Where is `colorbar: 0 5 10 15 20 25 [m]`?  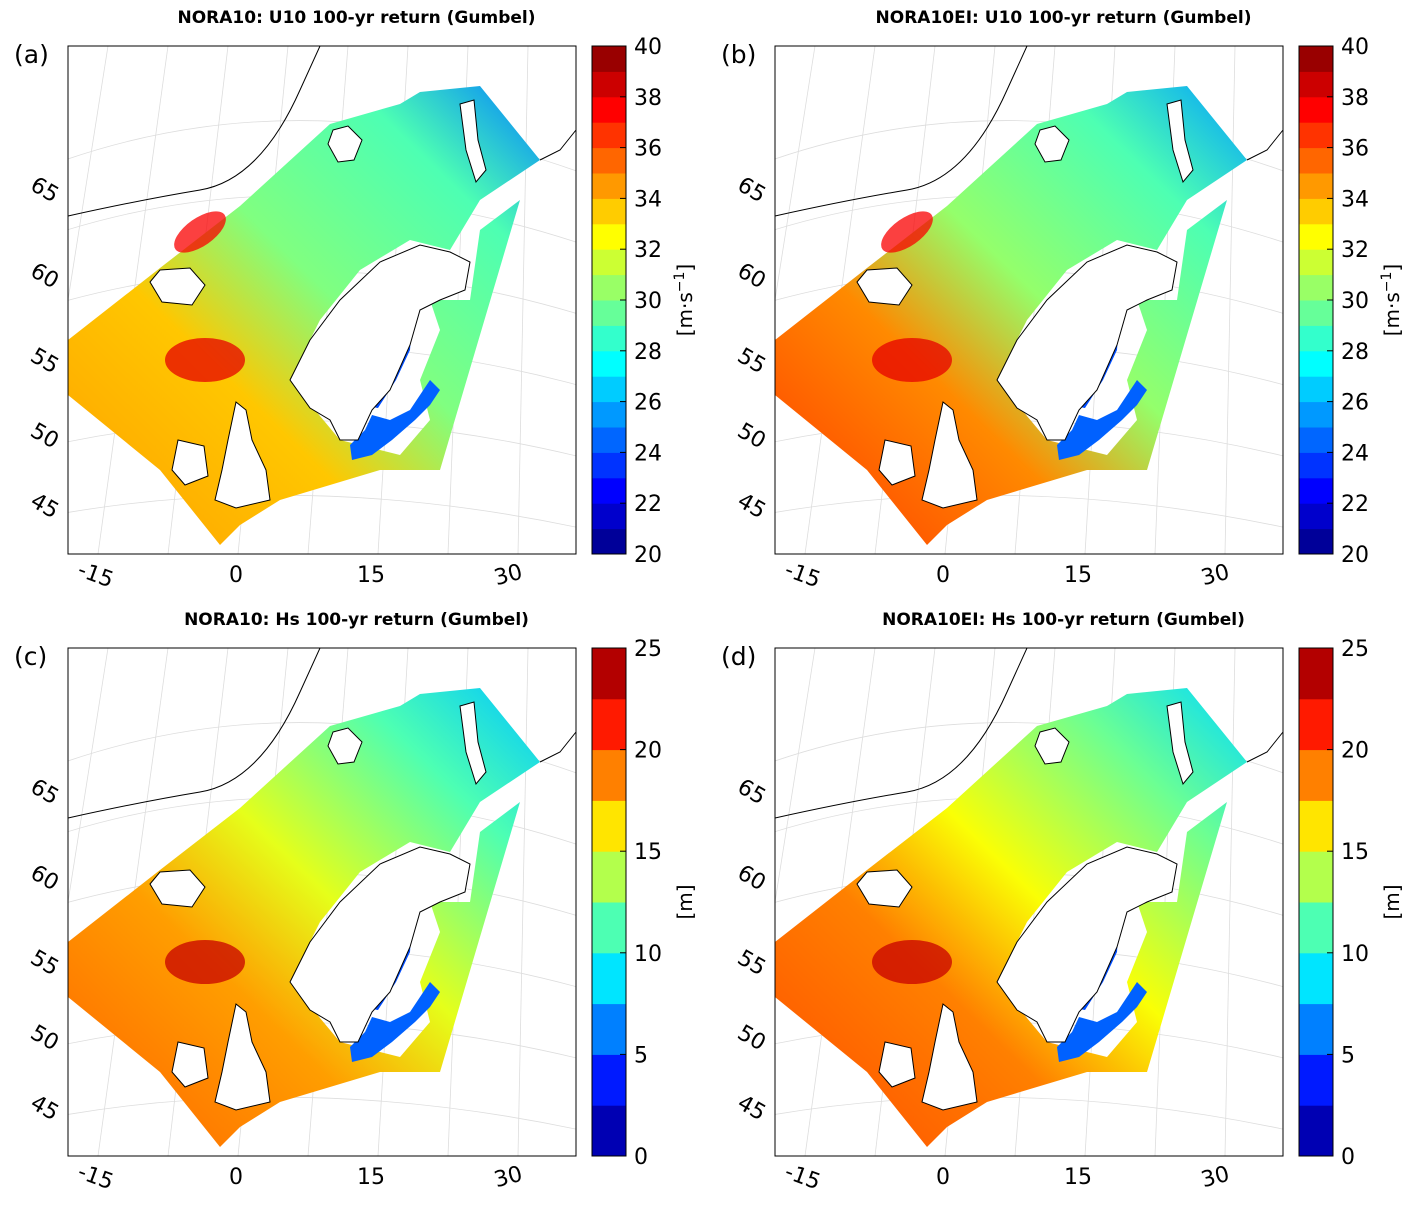
colorbar: 0 5 10 15 20 25 [m] is located at coordinates (1351, 903).